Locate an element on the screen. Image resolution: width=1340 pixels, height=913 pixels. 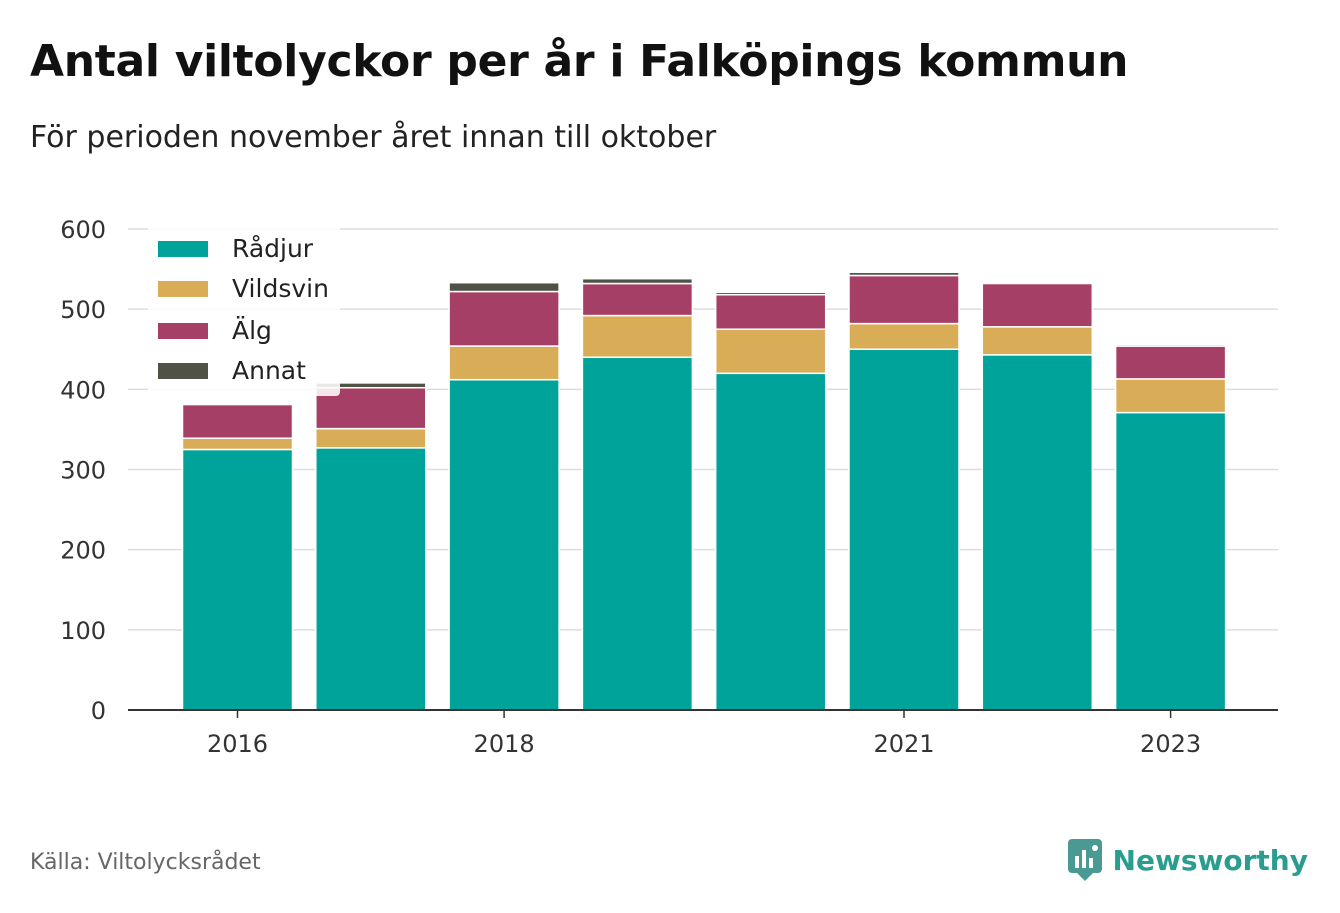
legend-label-vildsvin: Vildsvin is located at coordinates (280, 288).